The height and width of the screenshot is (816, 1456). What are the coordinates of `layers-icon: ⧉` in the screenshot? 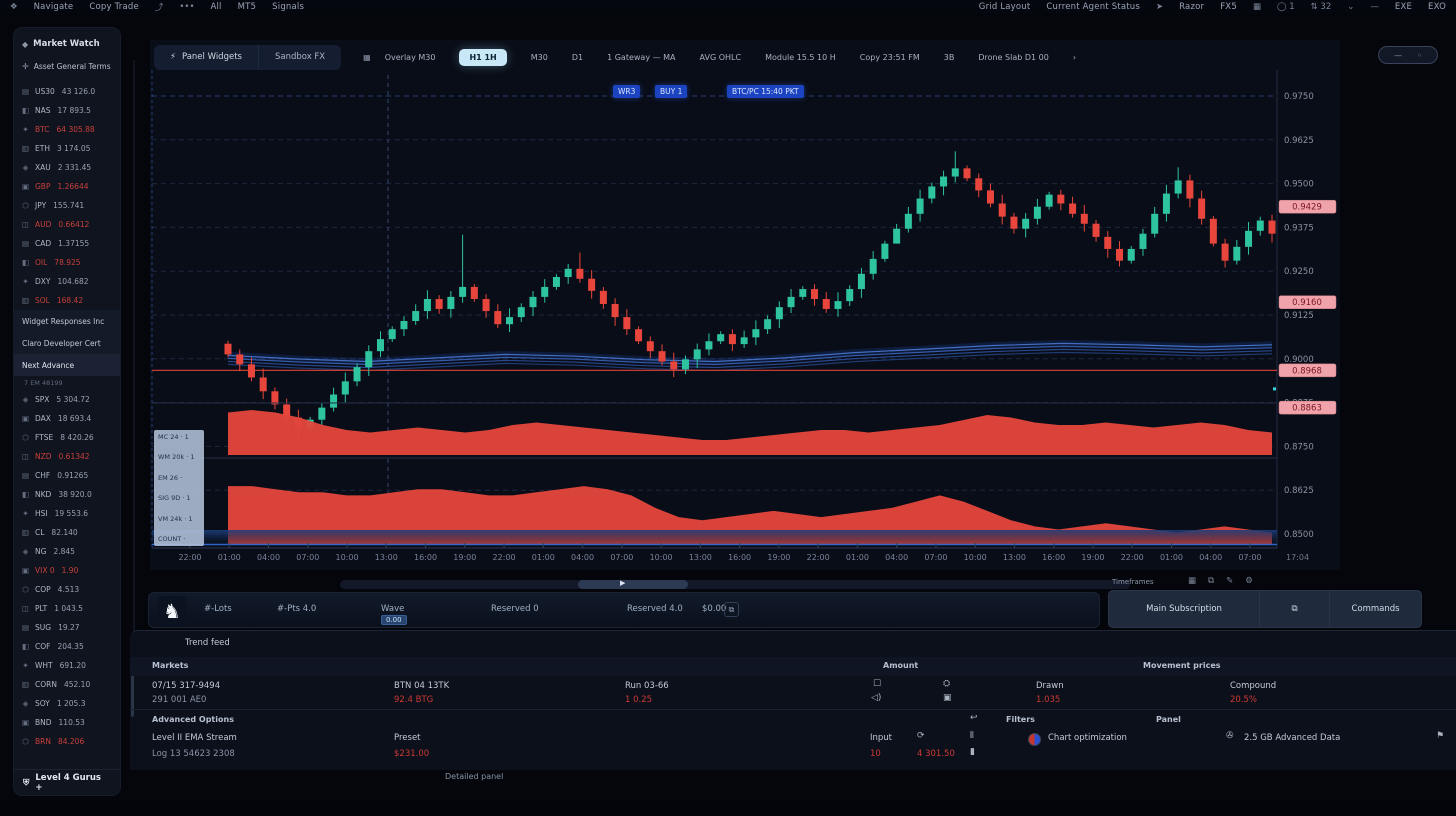 It's located at (1211, 581).